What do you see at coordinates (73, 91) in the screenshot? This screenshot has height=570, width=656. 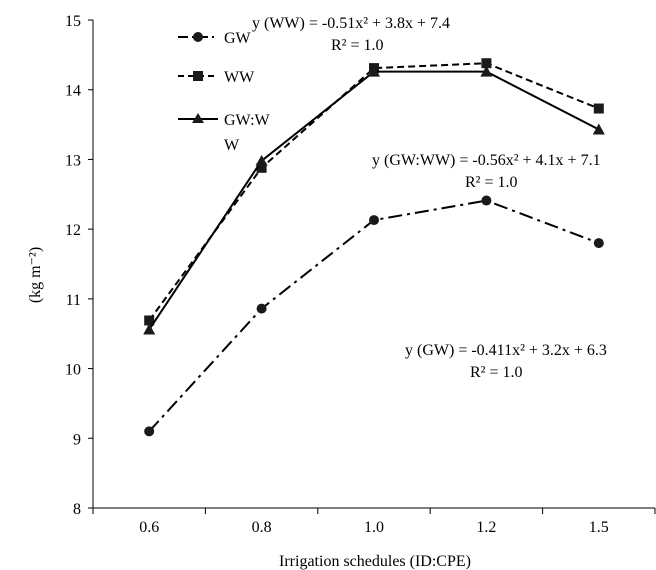 I see `y-tick-label: 14` at bounding box center [73, 91].